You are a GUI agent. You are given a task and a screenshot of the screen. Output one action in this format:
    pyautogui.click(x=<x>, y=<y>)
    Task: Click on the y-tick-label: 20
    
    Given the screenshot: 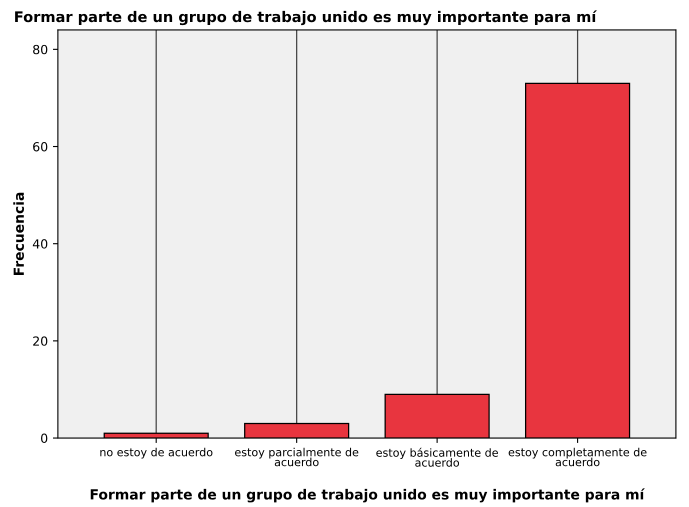 What is the action you would take?
    pyautogui.click(x=40, y=341)
    